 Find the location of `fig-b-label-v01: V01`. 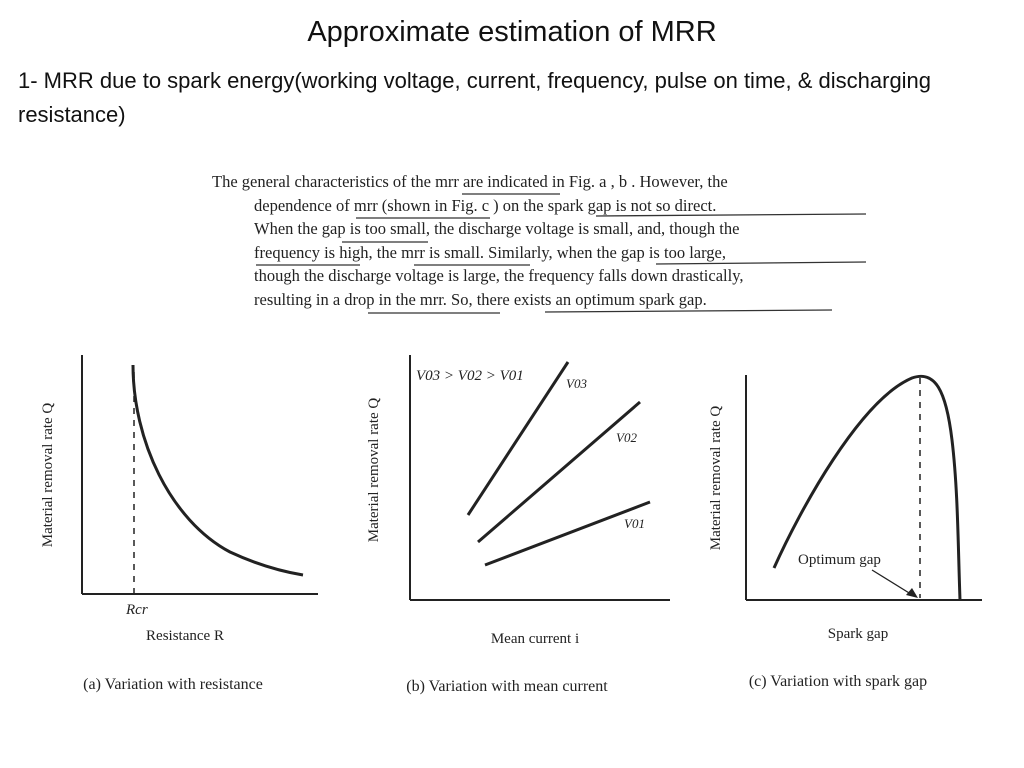

fig-b-label-v01: V01 is located at coordinates (634, 523).